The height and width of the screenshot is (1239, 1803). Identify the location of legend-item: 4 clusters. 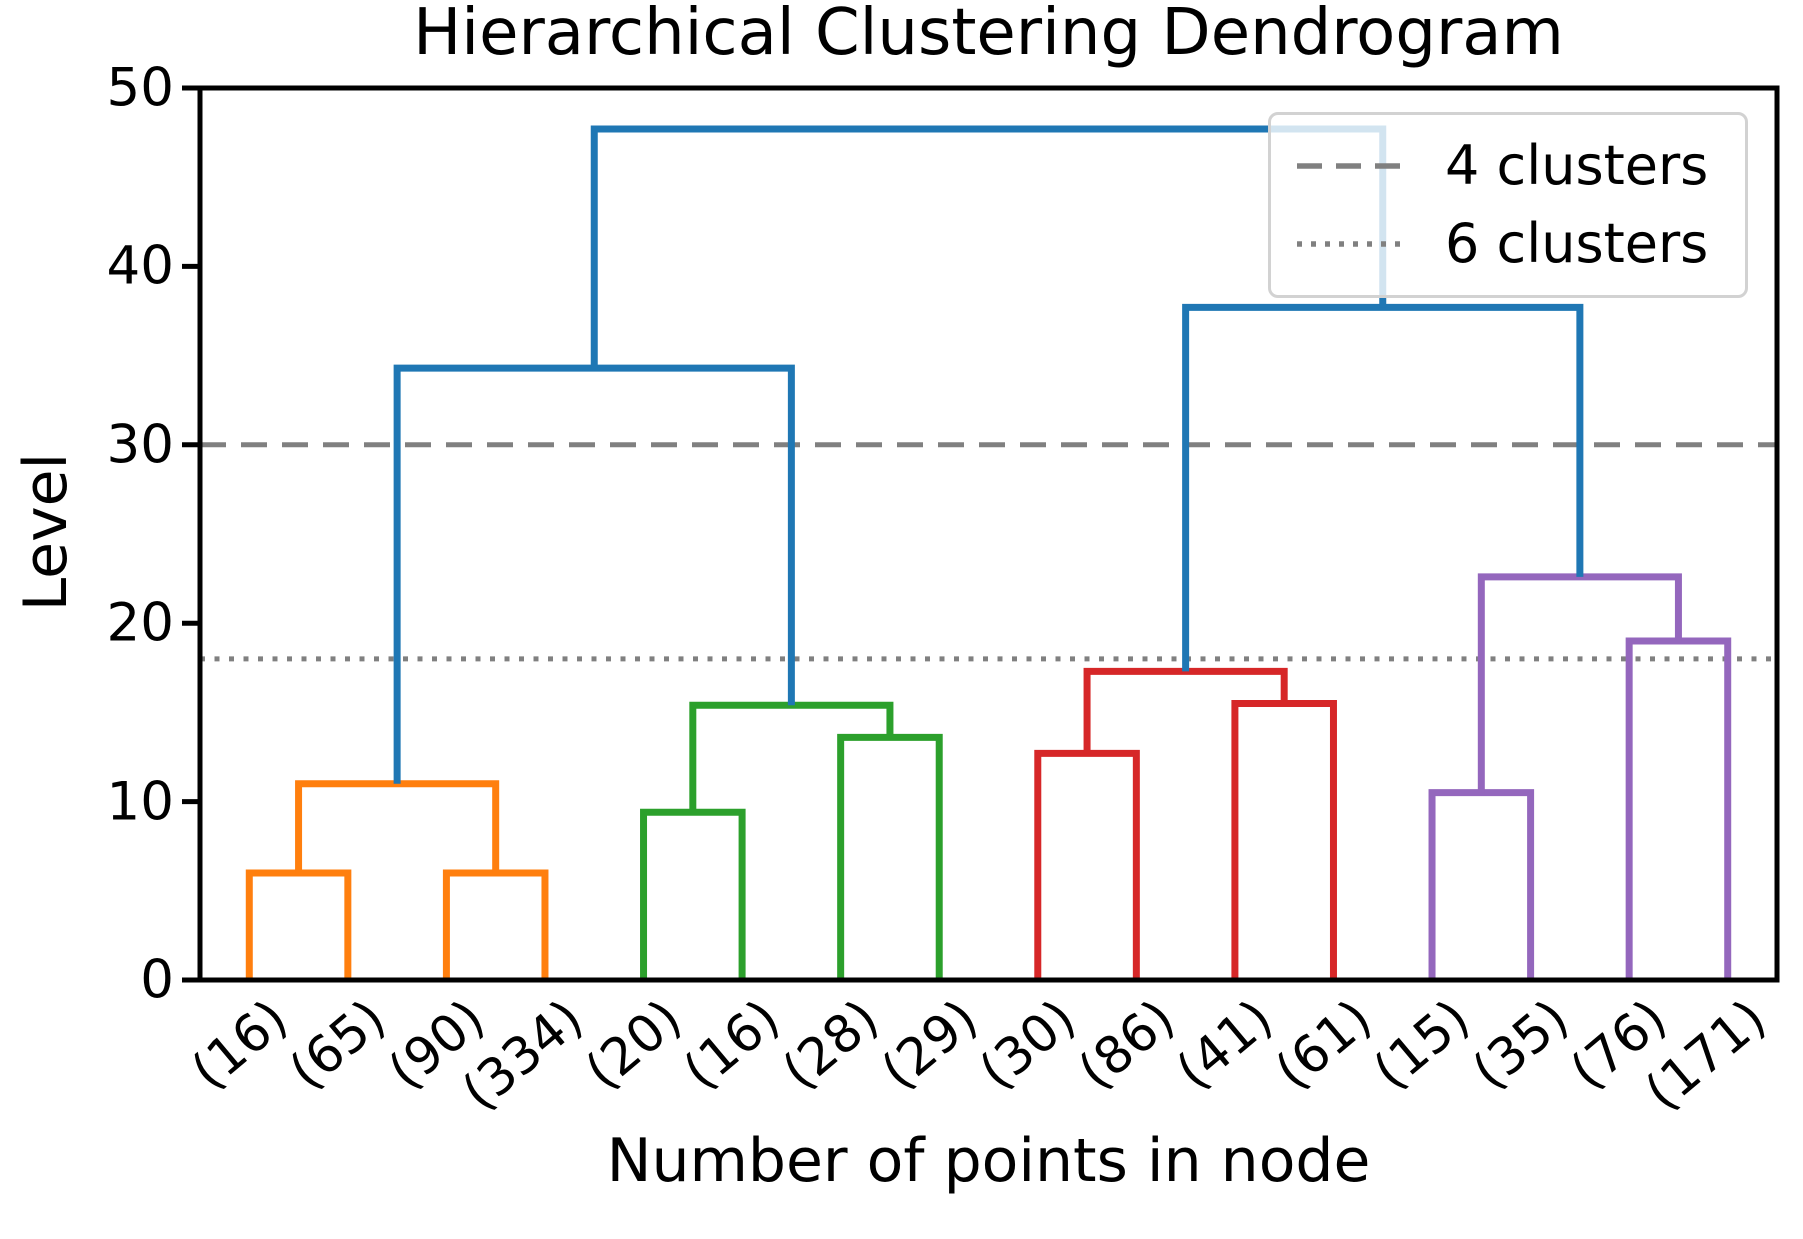
(1508, 166).